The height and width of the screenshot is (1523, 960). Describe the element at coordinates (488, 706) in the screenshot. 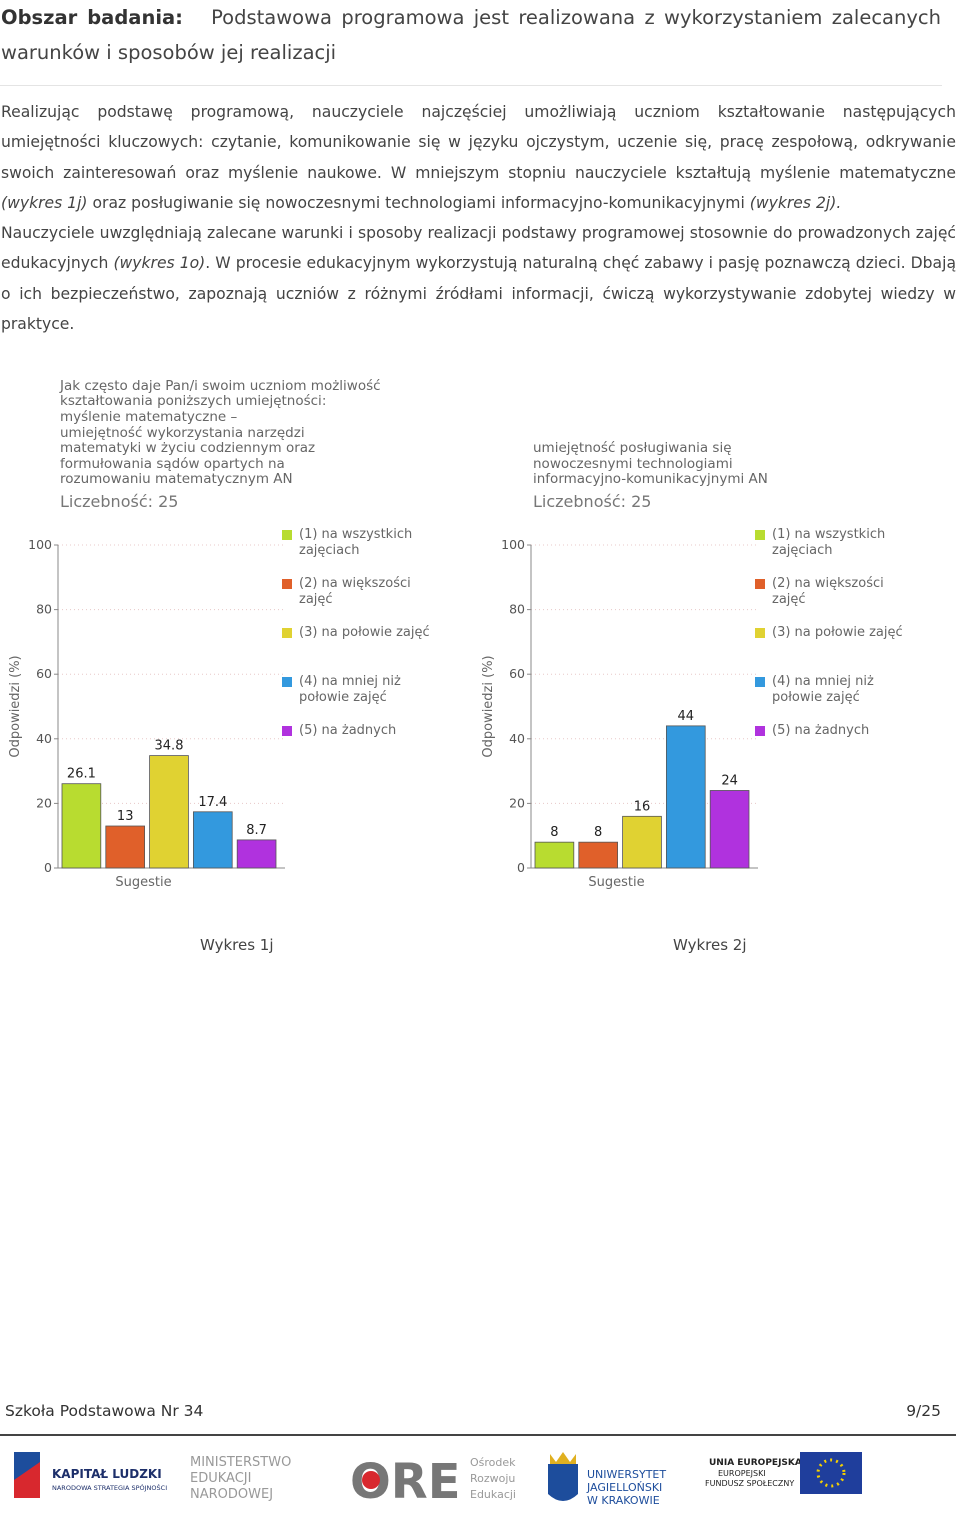

I see `y-axis-label: Odpowiedzi (%)` at that location.